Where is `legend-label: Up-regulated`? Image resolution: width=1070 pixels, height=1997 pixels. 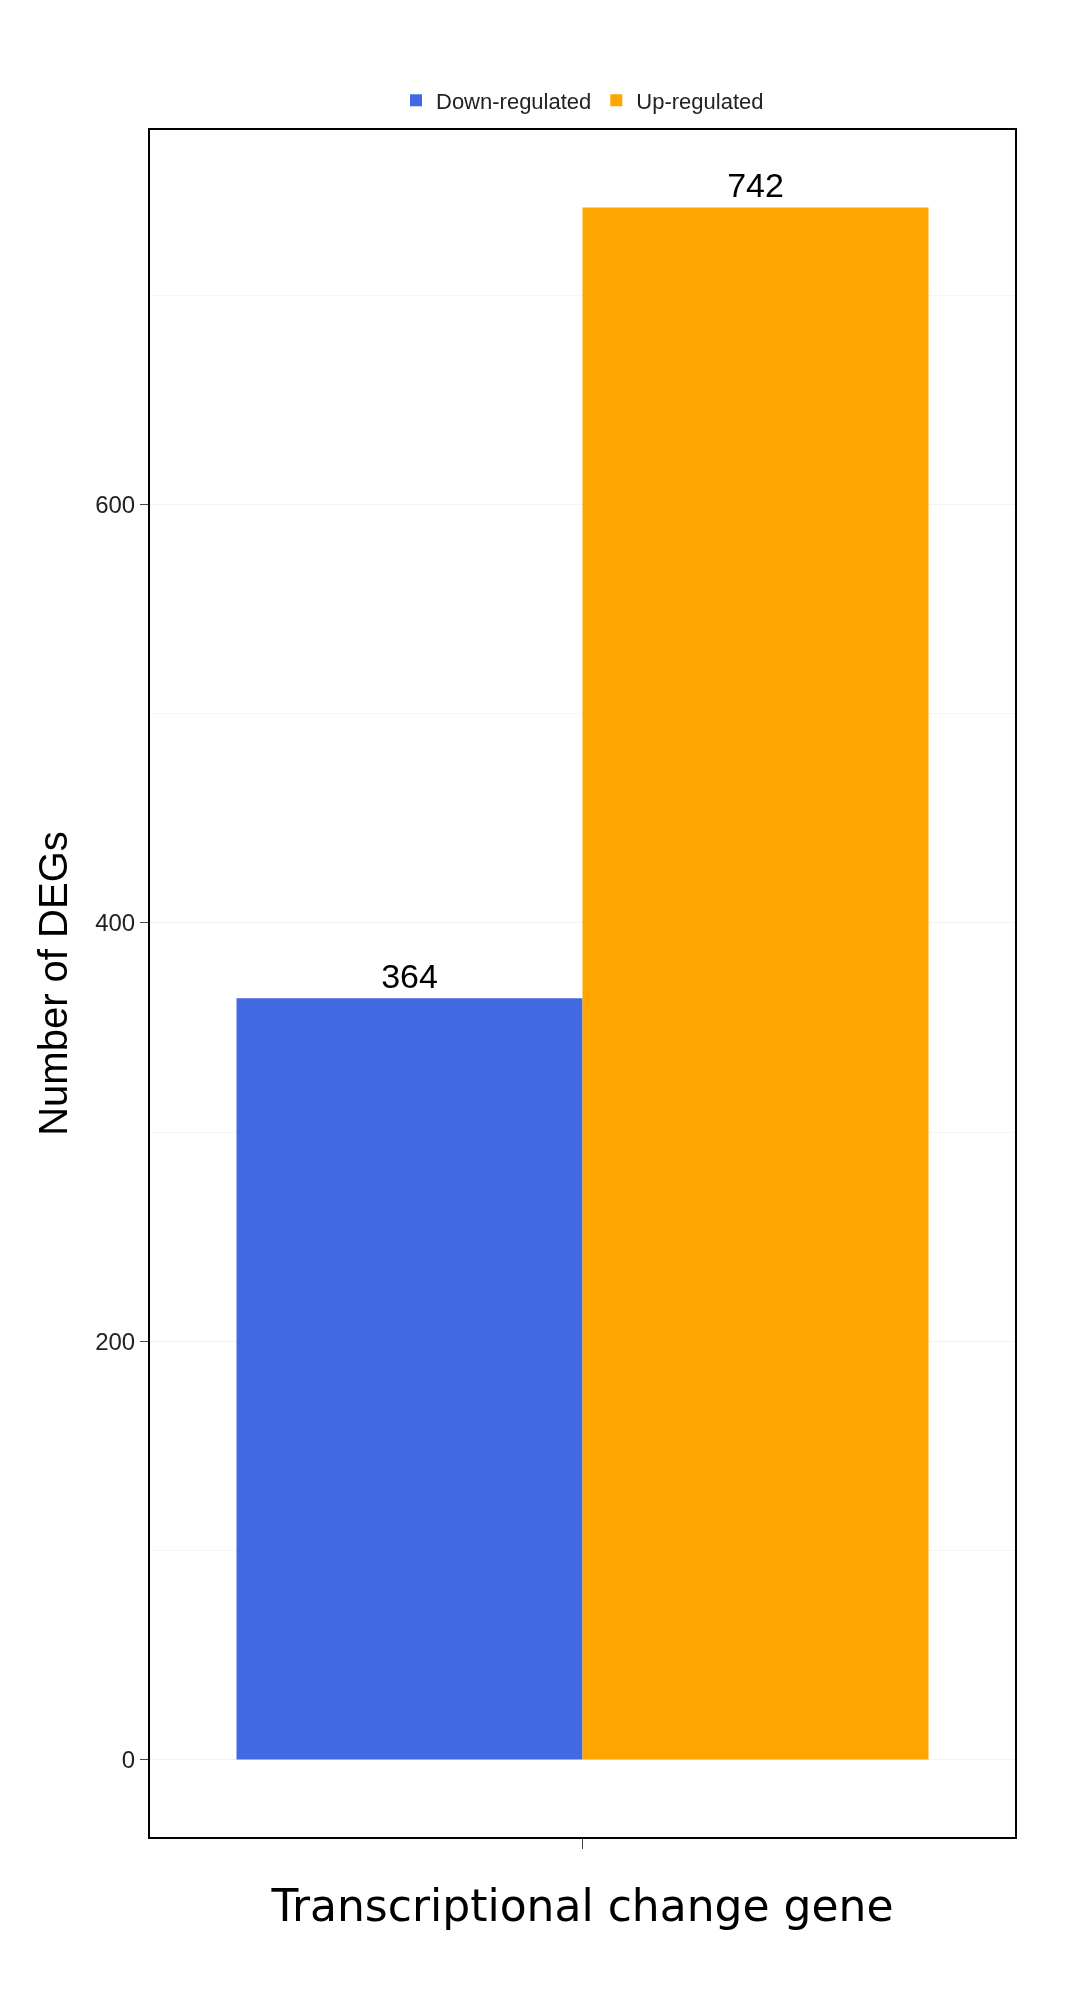
legend-label: Up-regulated is located at coordinates (700, 101).